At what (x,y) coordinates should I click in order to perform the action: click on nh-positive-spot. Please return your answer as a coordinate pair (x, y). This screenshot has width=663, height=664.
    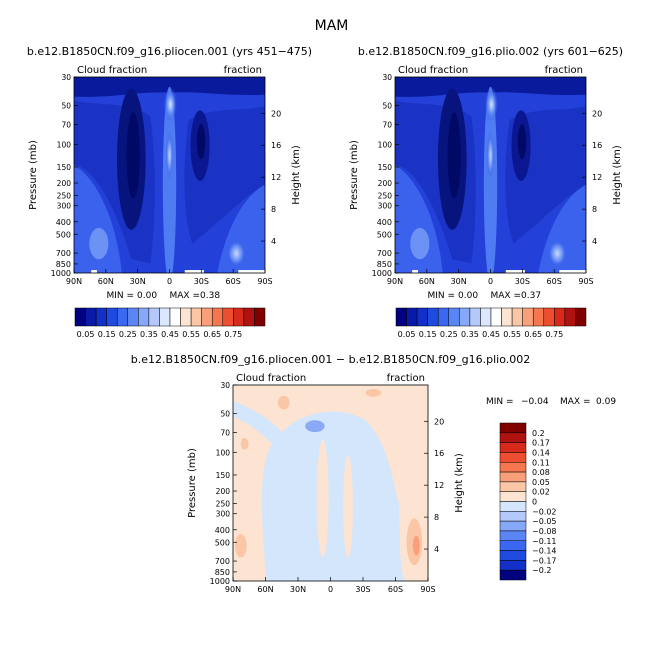
    Looking at the image, I should click on (244, 443).